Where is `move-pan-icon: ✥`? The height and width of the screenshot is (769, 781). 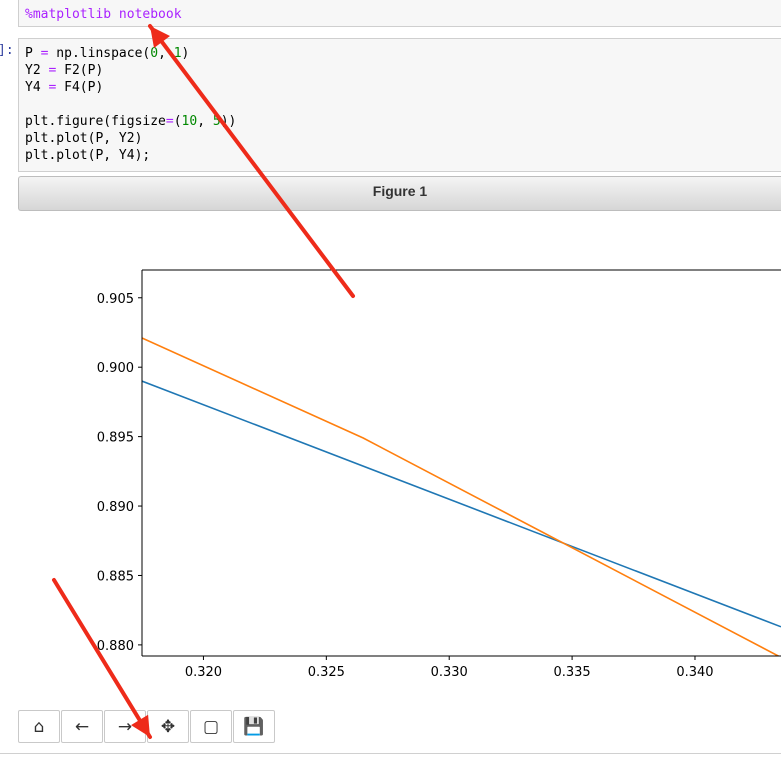
move-pan-icon: ✥ is located at coordinates (168, 726).